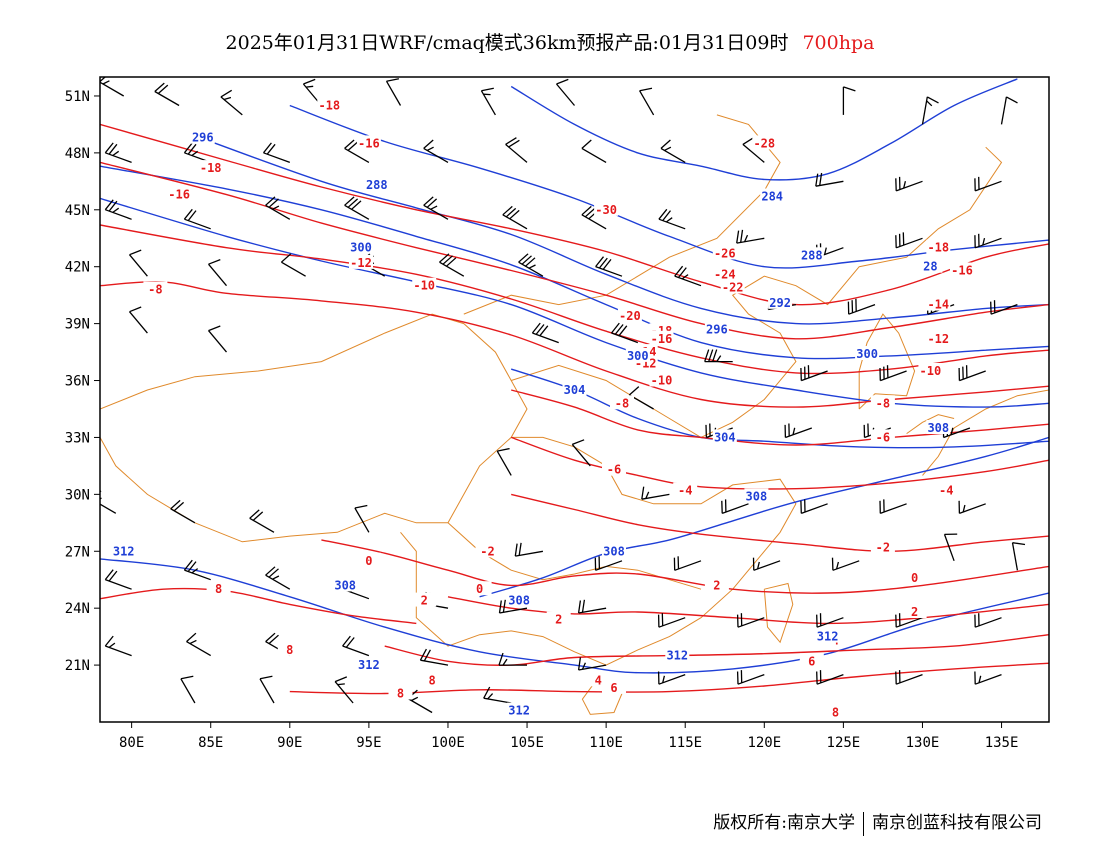 The image size is (1100, 850). I want to click on temperature-contour-label: -4, so click(685, 491).